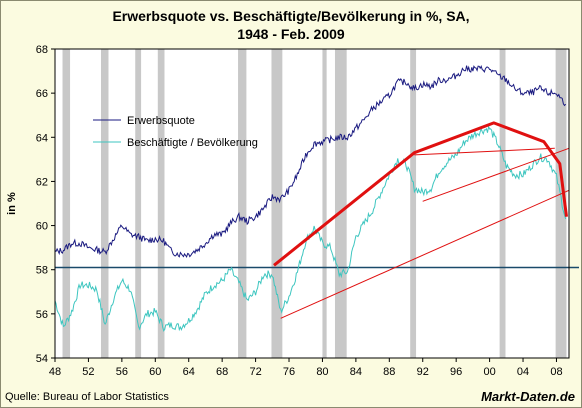  I want to click on x-tick-label: 84, so click(356, 372).